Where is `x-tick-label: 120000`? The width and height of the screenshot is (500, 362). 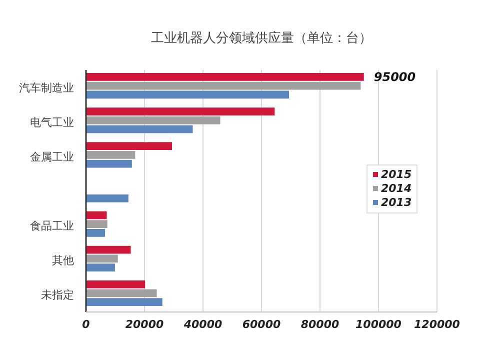
x-tick-label: 120000 is located at coordinates (437, 324).